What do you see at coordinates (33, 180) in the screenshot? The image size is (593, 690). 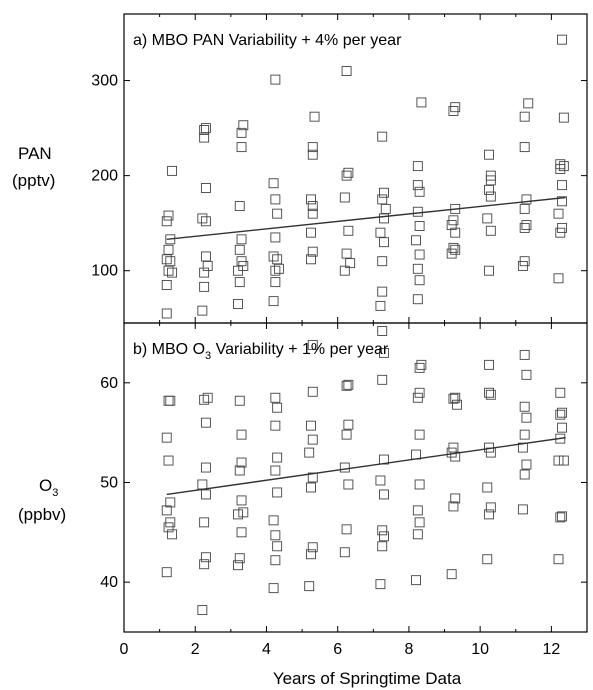 I see `panel-a-yunit: (pptv)` at bounding box center [33, 180].